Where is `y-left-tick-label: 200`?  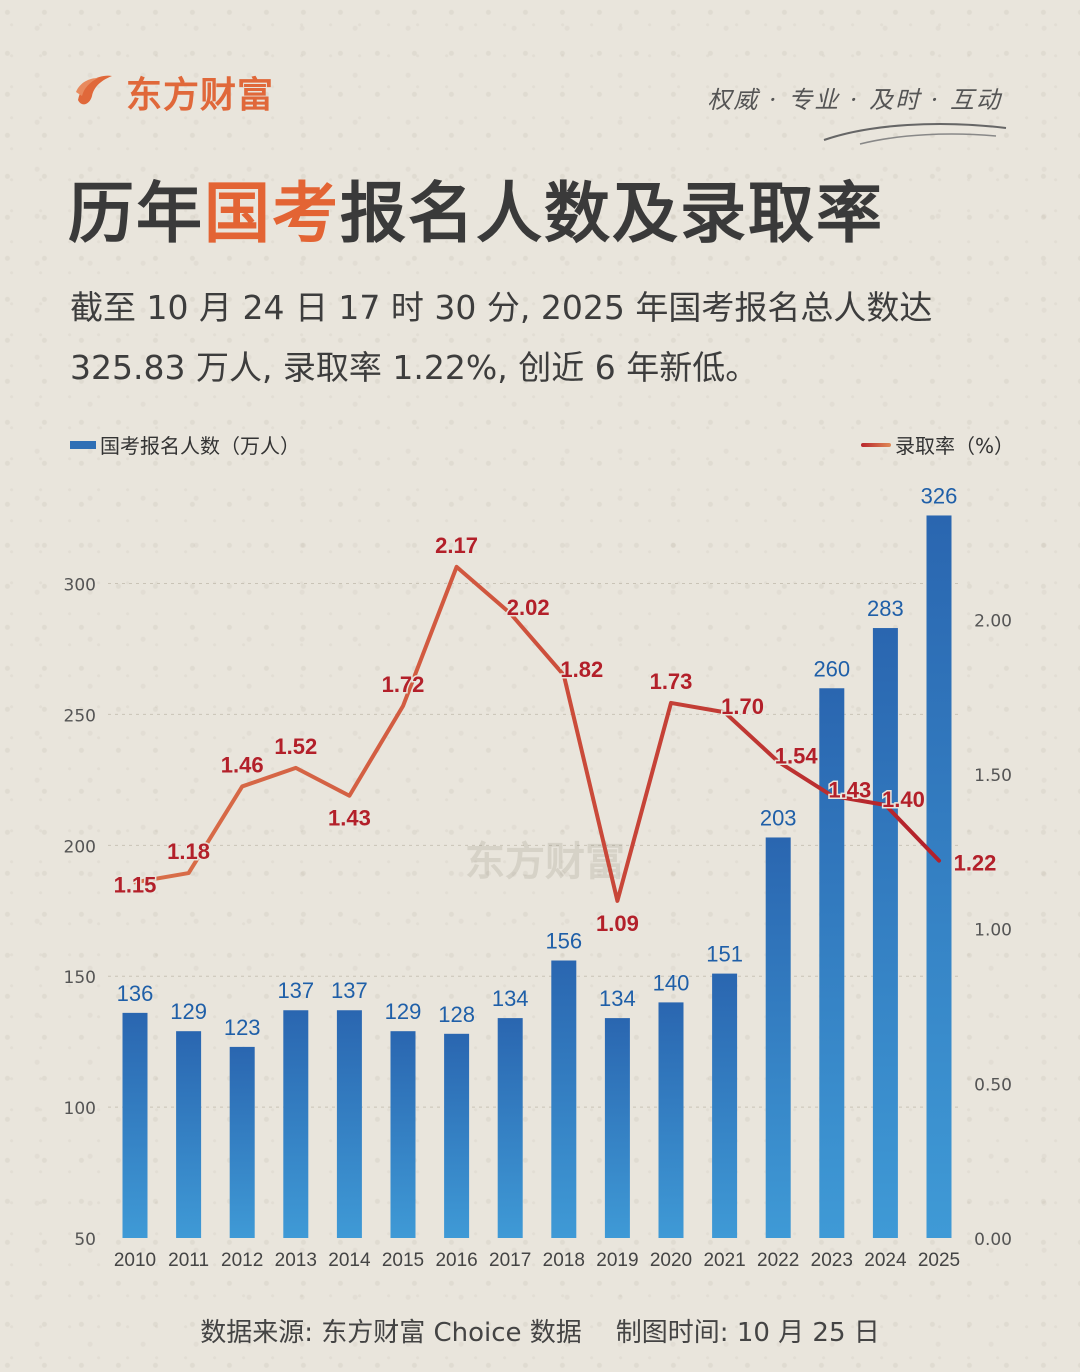
y-left-tick-label: 200 is located at coordinates (80, 847).